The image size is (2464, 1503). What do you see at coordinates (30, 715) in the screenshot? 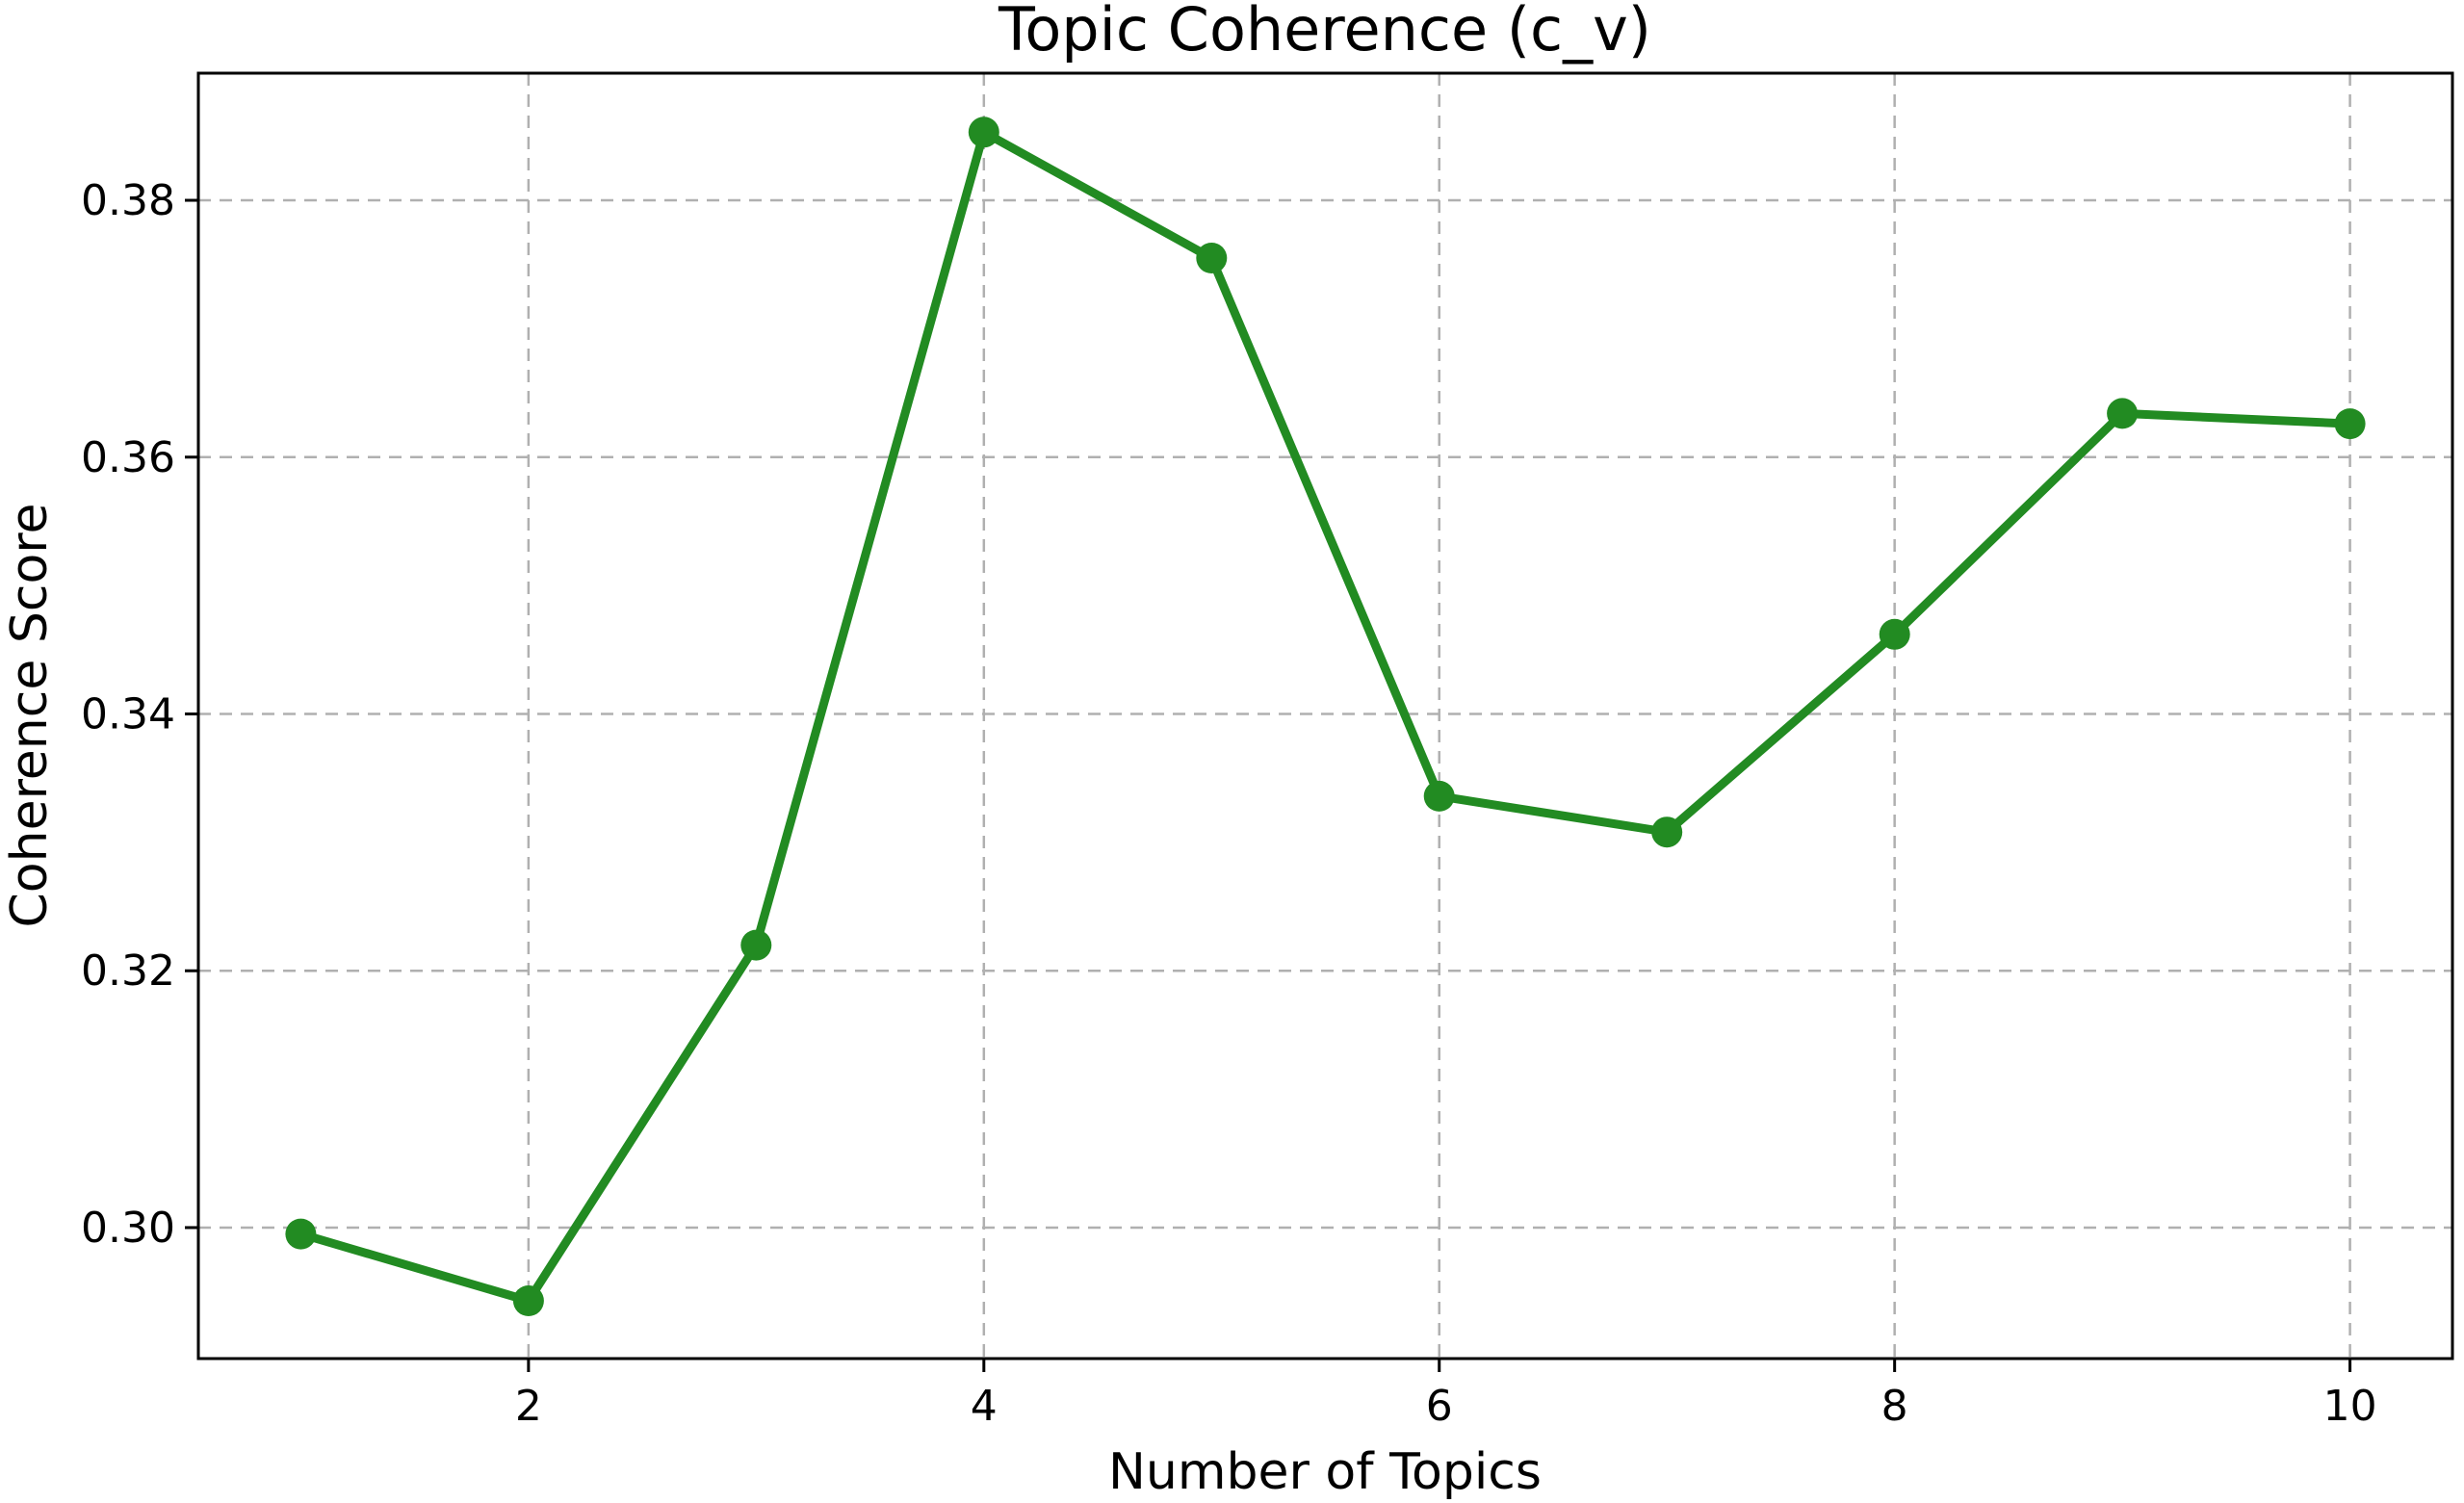
I see `y-axis-label: Coherence Score` at bounding box center [30, 715].